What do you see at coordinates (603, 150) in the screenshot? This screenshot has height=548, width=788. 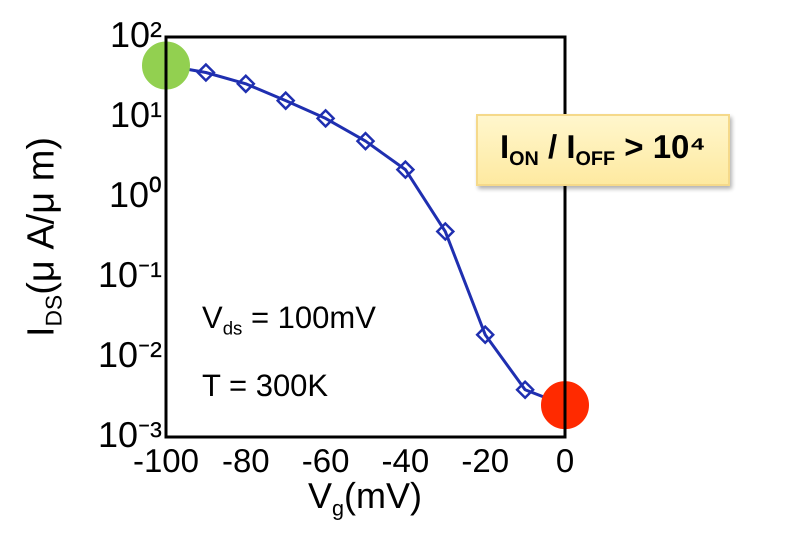 I see `annotation: I$_{ON}$ / I$_{OFF}$ > 10⁴` at bounding box center [603, 150].